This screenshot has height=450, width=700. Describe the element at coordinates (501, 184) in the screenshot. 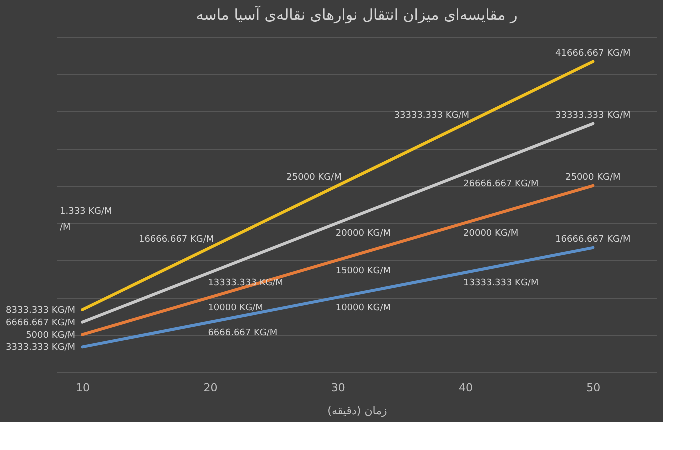

I see `data-label: 26666.667 KG/M` at that location.